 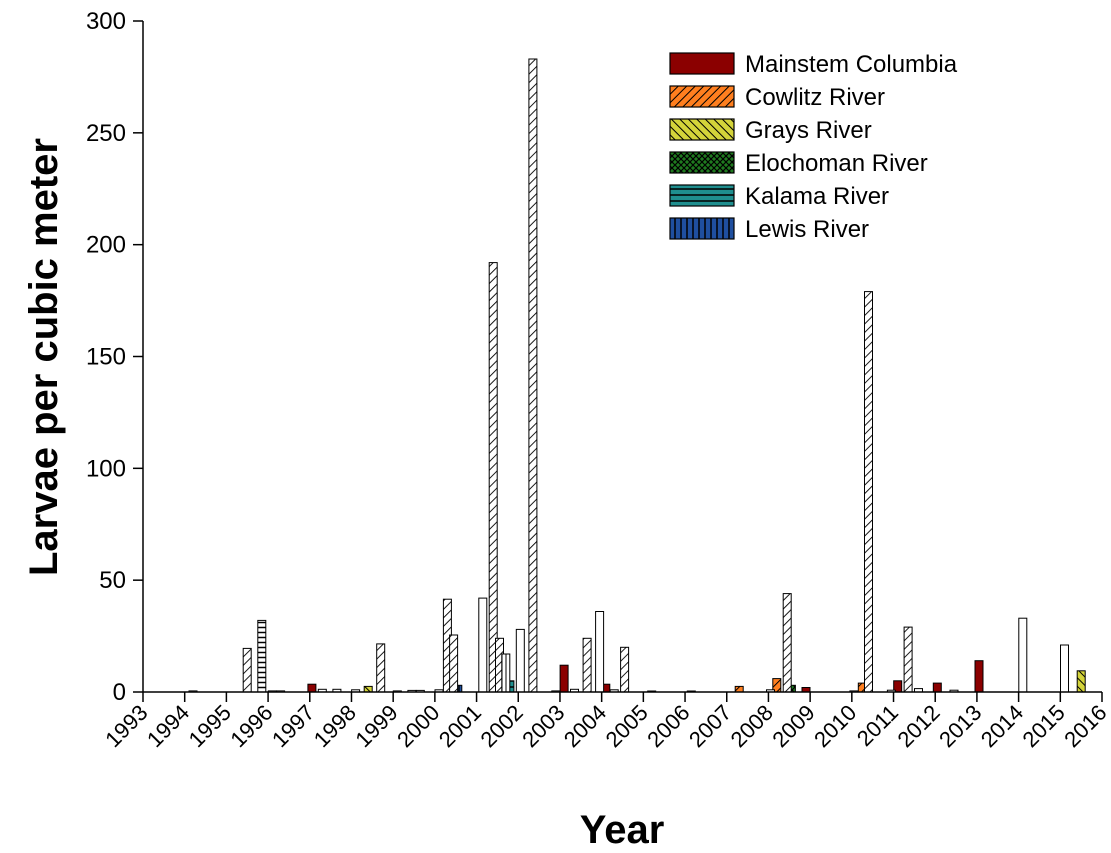 I want to click on x-tick-label: 2003, so click(x=543, y=726).